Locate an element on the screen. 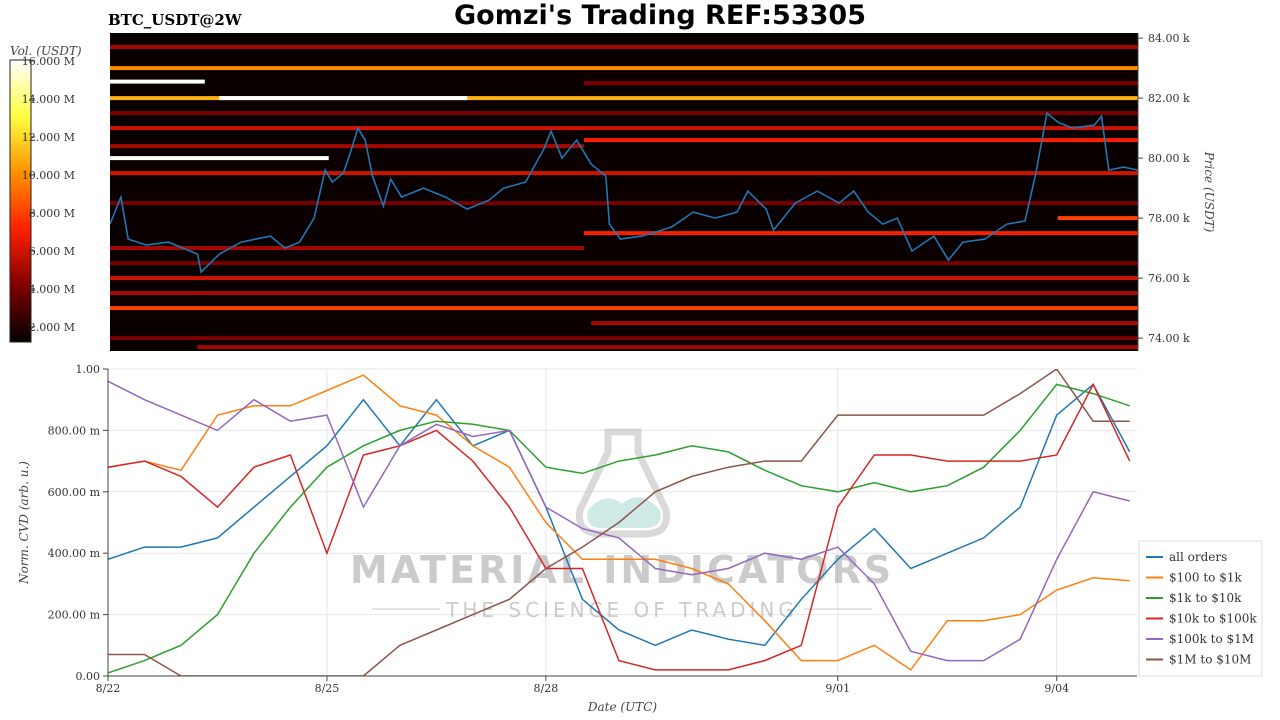 This screenshot has height=720, width=1280. colorbar-tick-label: 6.000 M is located at coordinates (52, 251).